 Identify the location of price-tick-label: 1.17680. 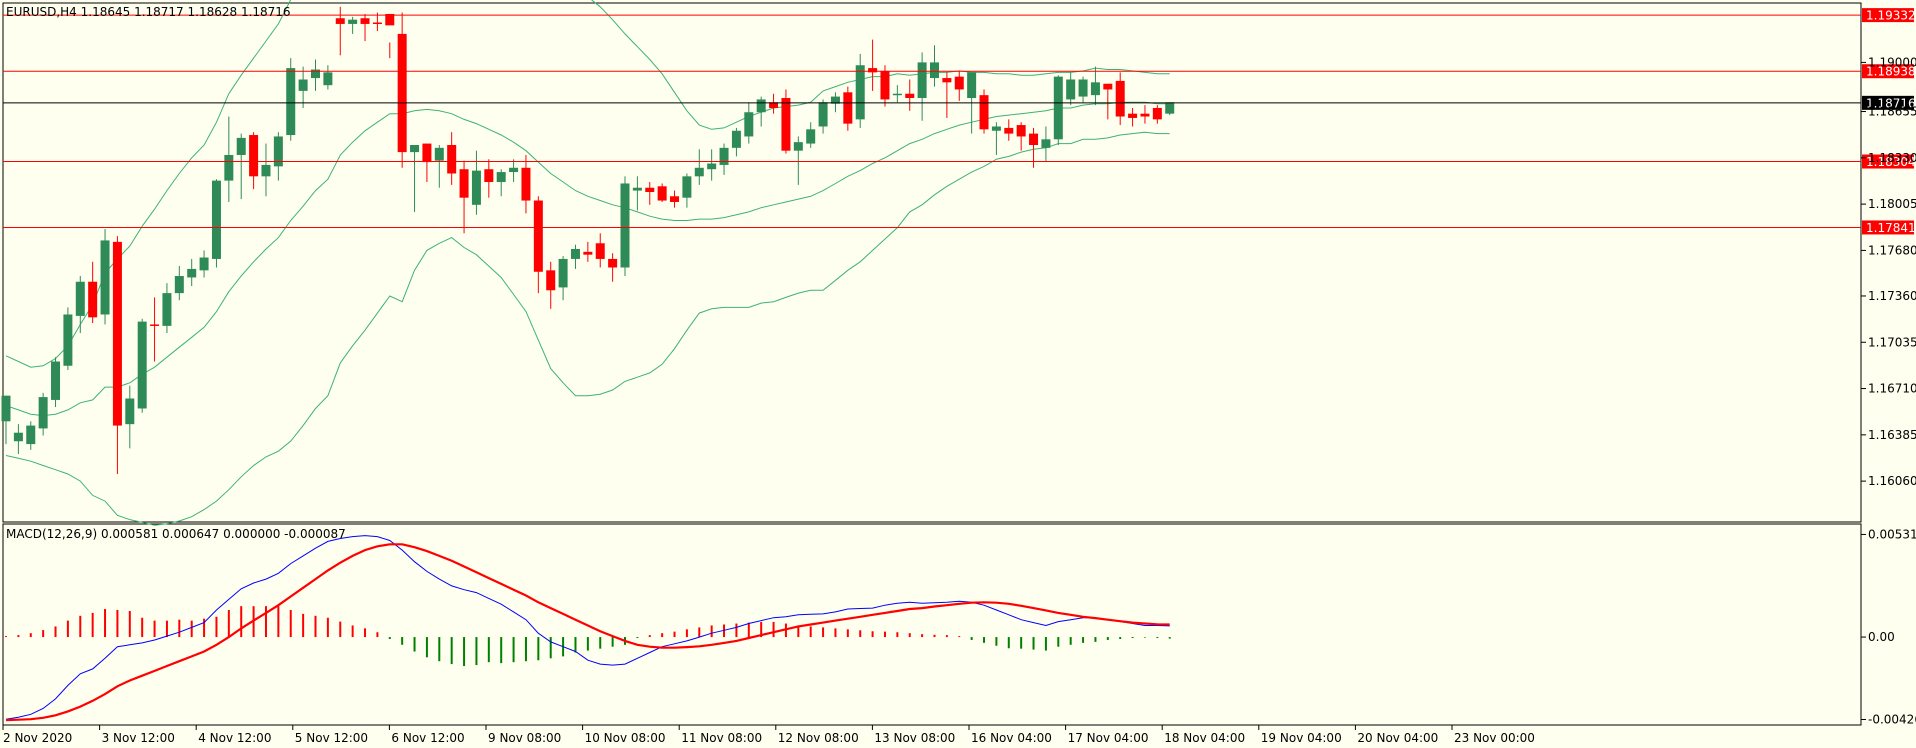
(1892, 250).